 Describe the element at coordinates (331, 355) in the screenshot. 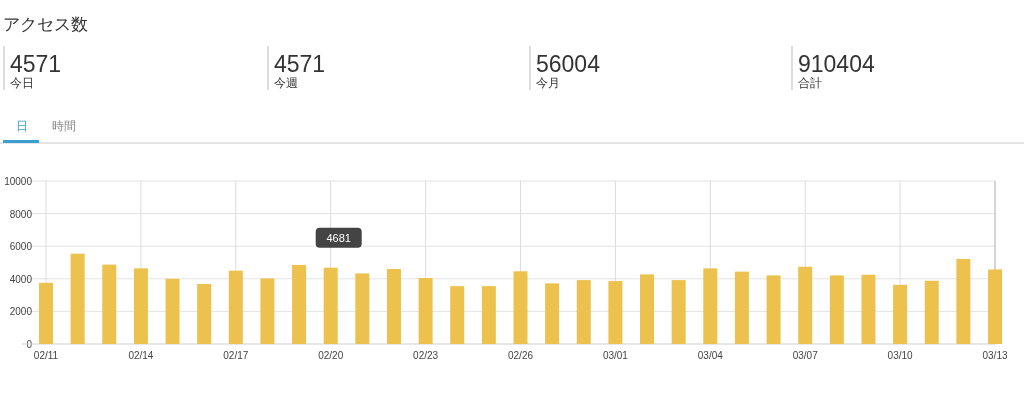

I see `x-tick-label: 02/20` at that location.